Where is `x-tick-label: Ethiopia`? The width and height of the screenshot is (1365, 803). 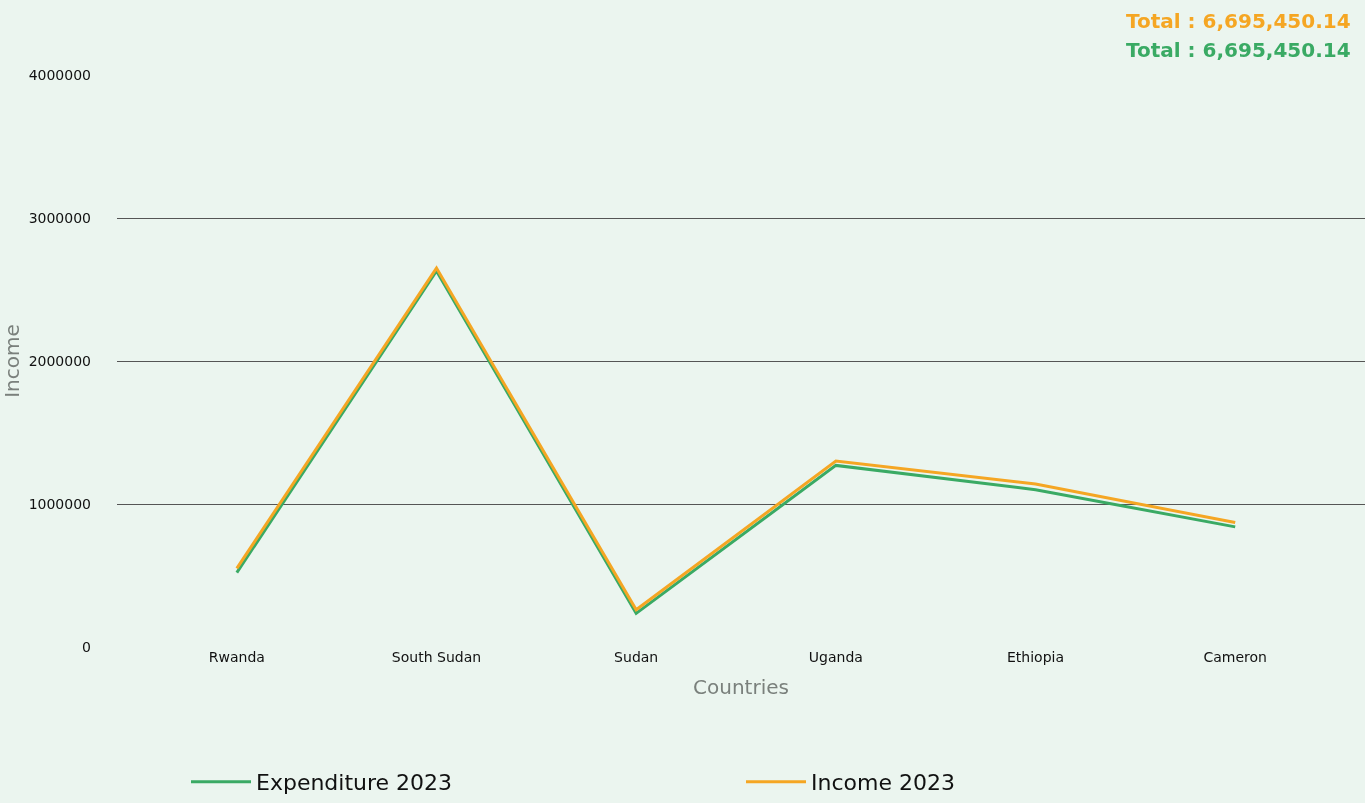
x-tick-label: Ethiopia is located at coordinates (1036, 657).